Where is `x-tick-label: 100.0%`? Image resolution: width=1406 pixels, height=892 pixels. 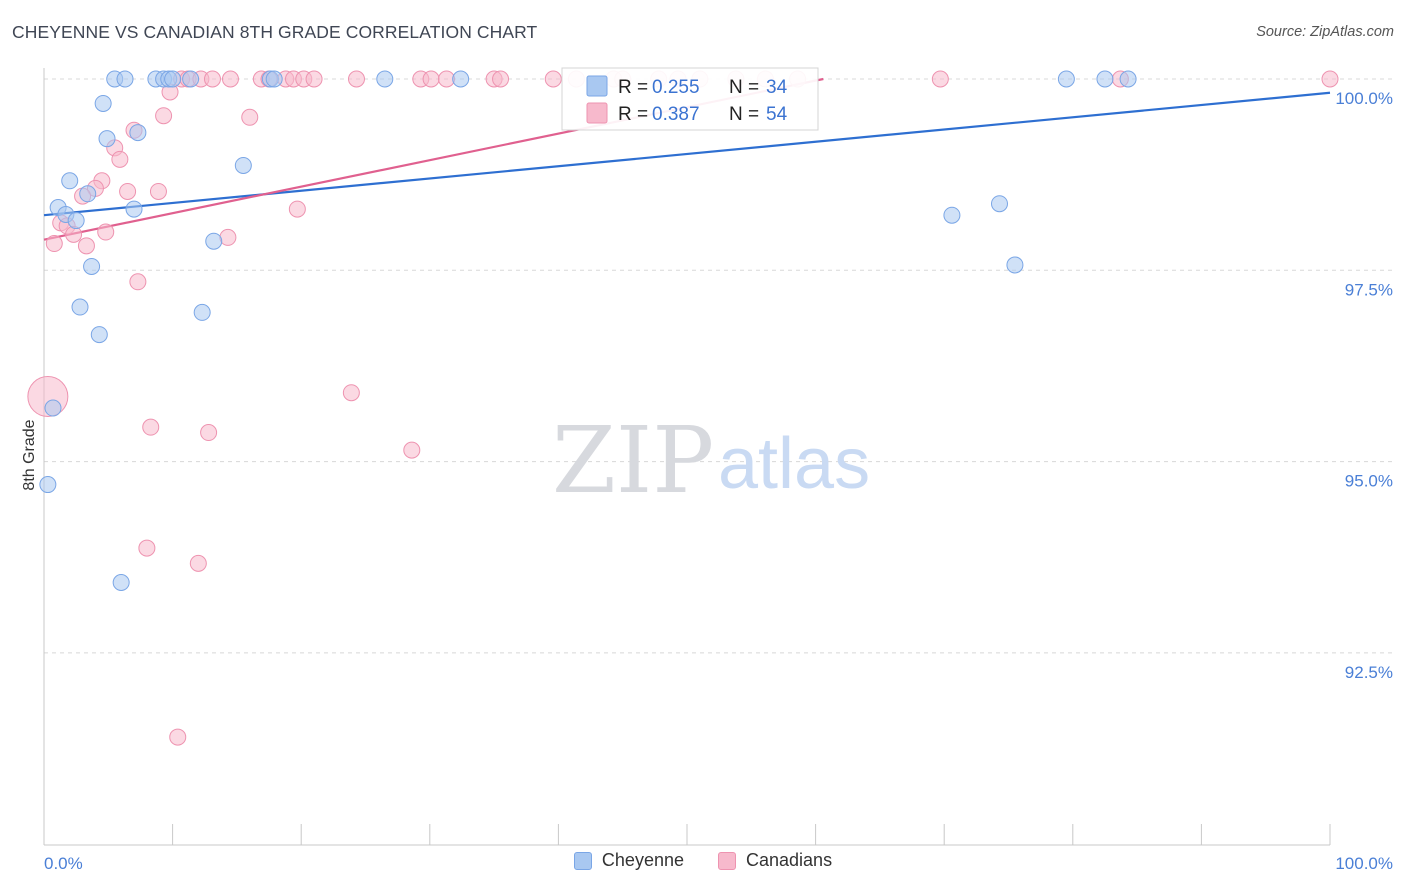
x-tick-label: 100.0% is located at coordinates (1364, 863).